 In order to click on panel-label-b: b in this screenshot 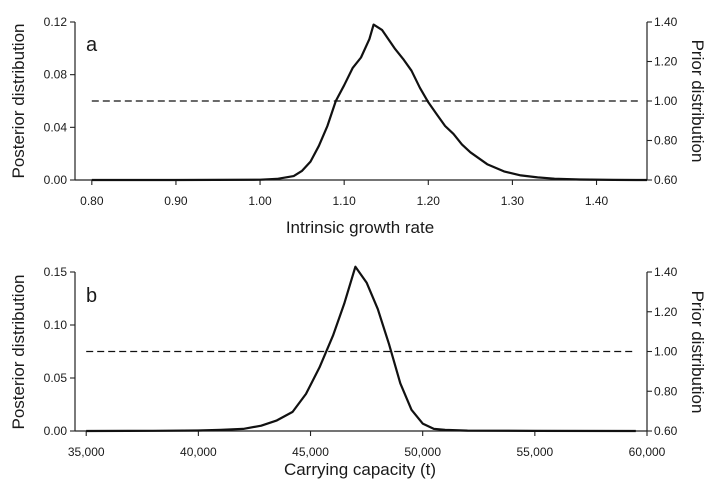, I will do `click(91, 296)`.